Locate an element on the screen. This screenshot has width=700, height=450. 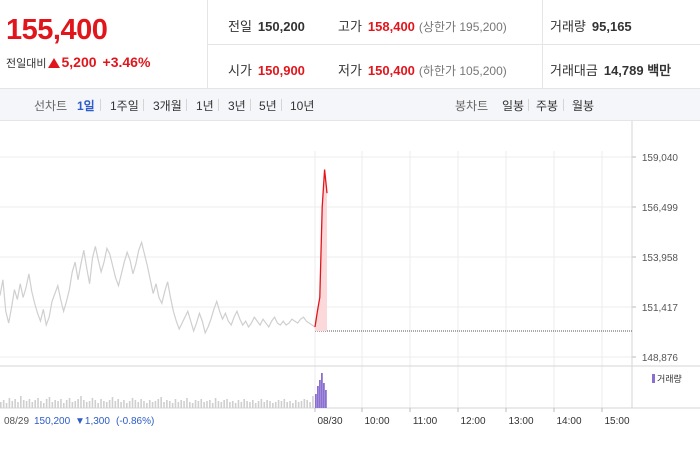
stat-low-label: 저가 is located at coordinates (350, 70).